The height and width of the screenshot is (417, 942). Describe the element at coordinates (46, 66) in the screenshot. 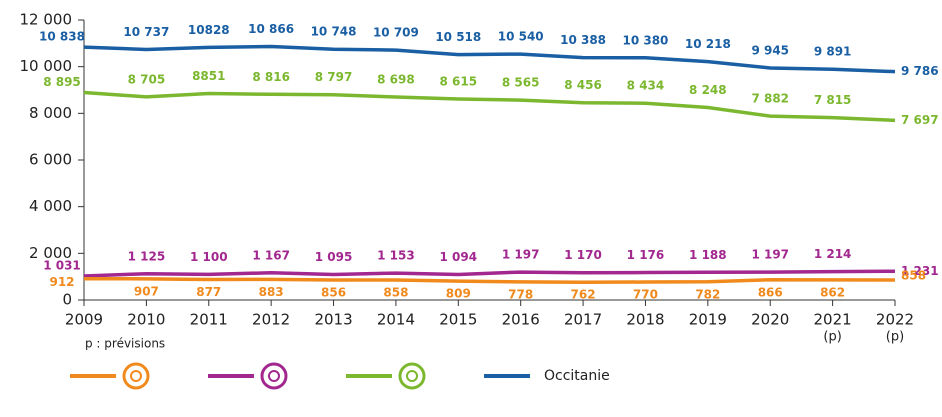

I see `y-tick-label: 10 000` at that location.